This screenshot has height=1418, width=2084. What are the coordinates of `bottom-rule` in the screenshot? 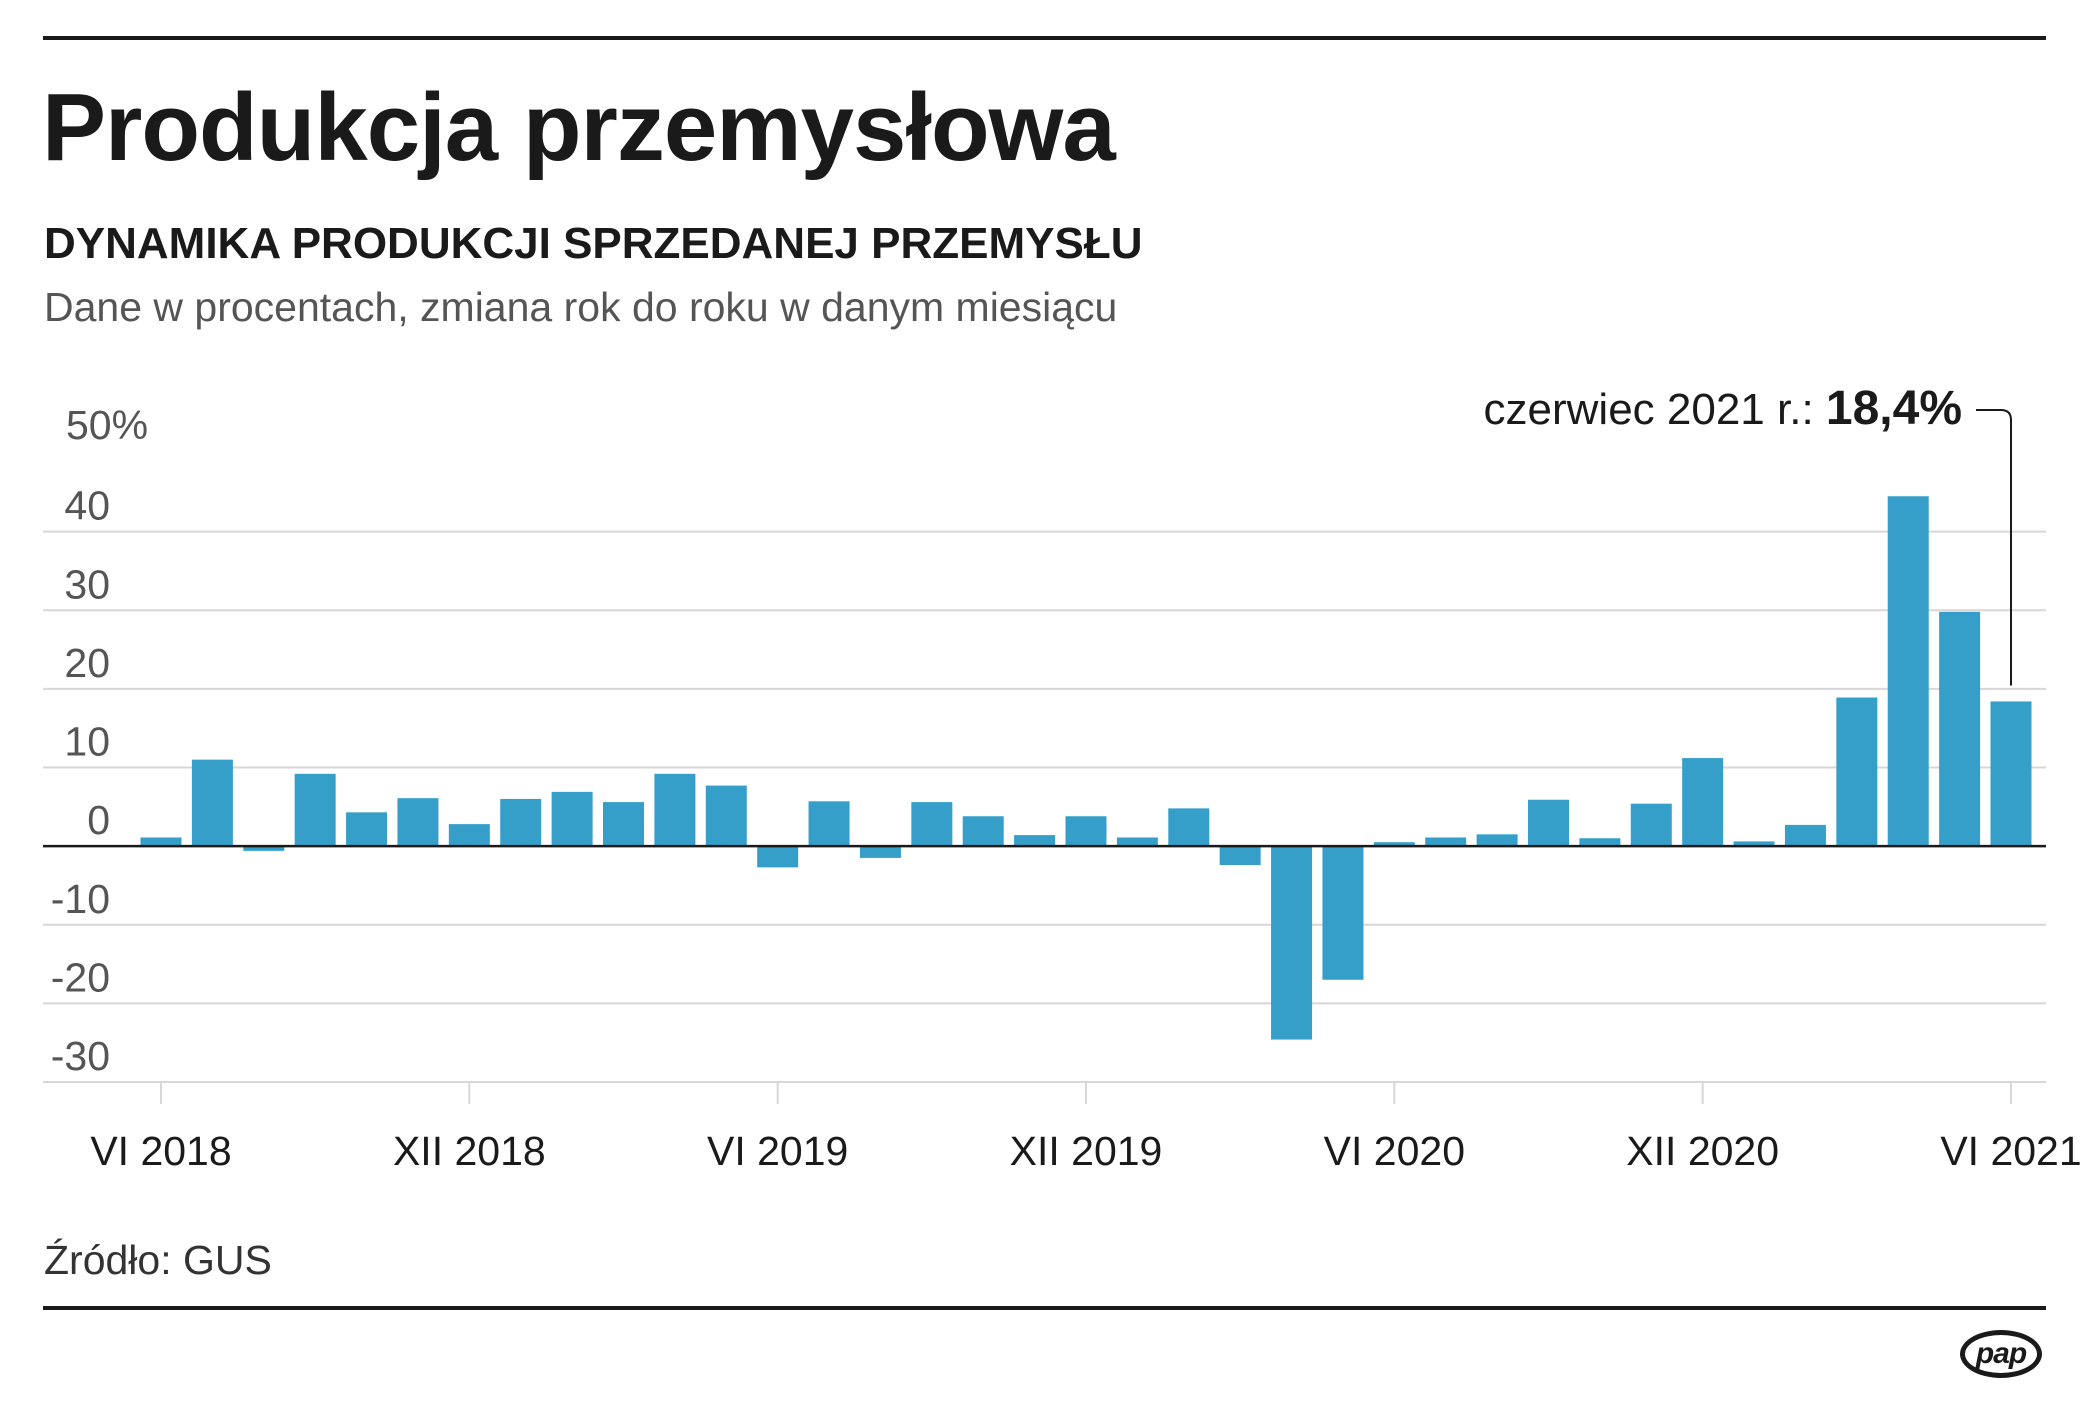 It's located at (1044, 1308).